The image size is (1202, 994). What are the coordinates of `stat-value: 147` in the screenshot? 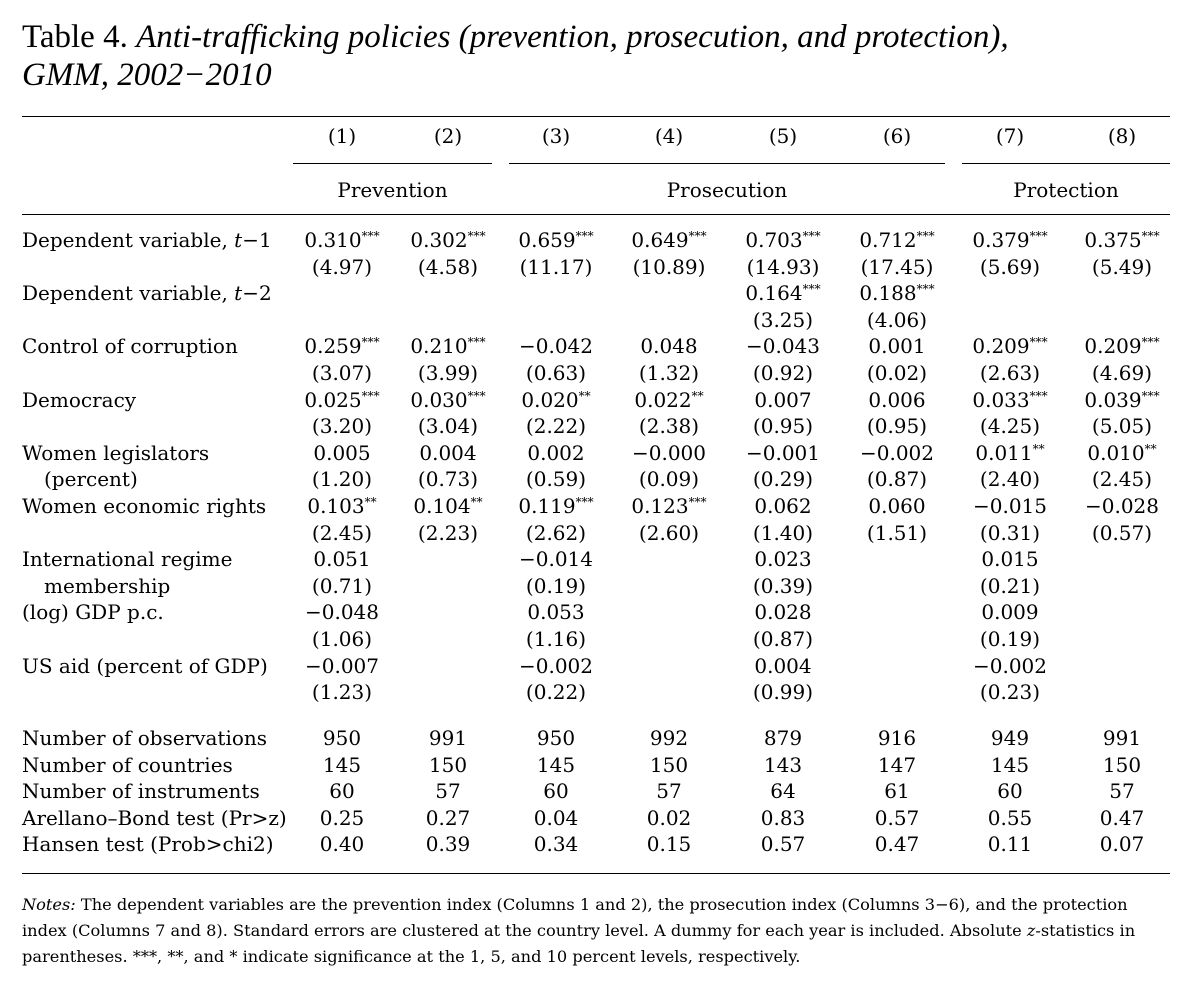 It's located at (897, 764).